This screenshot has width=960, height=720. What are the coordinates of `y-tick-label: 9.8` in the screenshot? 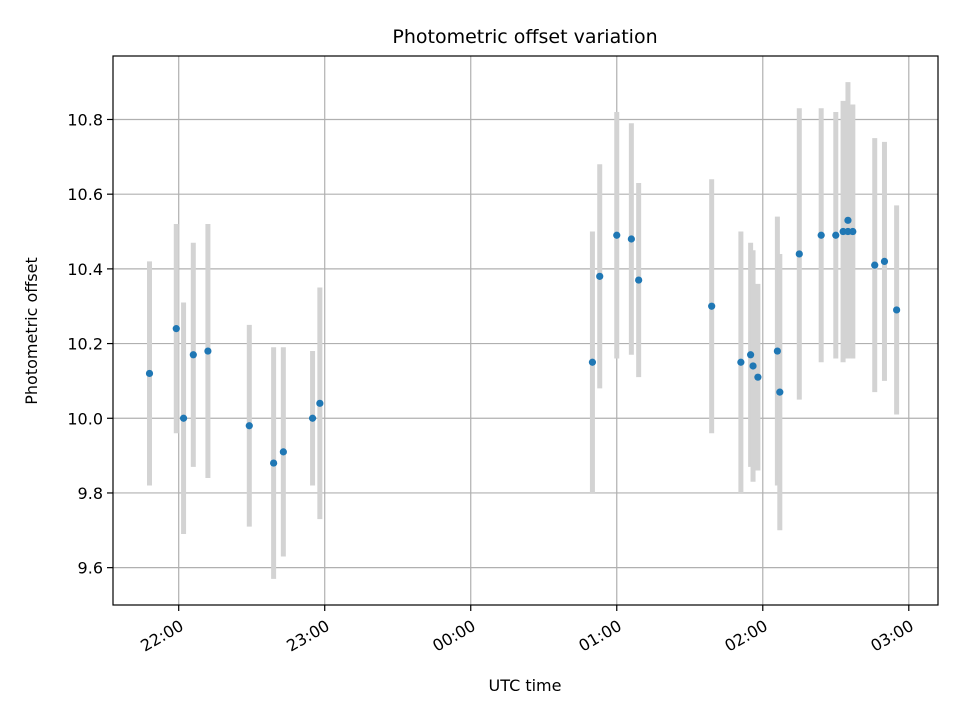 It's located at (90, 493).